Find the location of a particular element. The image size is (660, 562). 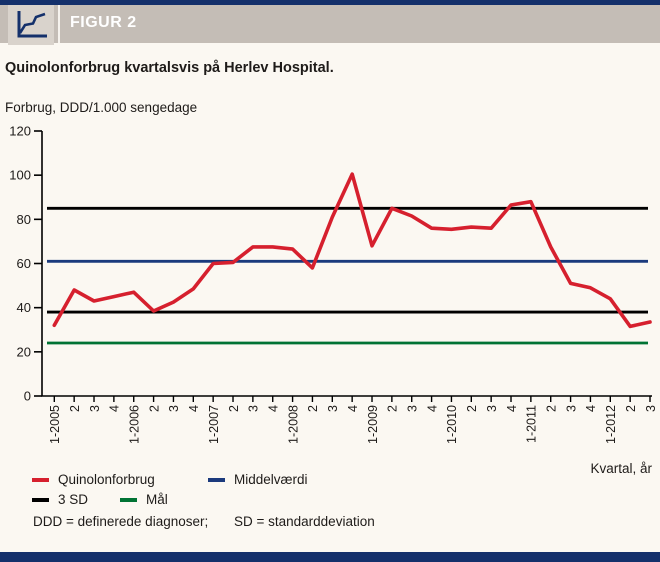

y-tick-label: 20 is located at coordinates (24, 351).